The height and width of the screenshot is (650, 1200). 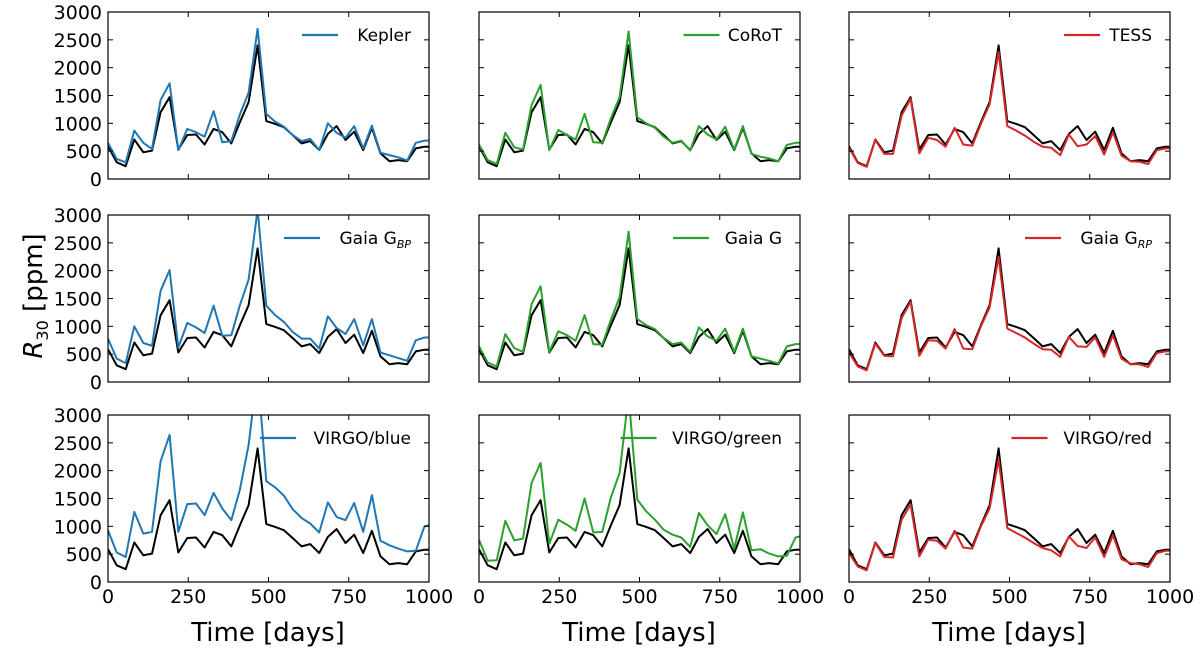 I want to click on legend-label: Gaia GRP, so click(x=1116, y=240).